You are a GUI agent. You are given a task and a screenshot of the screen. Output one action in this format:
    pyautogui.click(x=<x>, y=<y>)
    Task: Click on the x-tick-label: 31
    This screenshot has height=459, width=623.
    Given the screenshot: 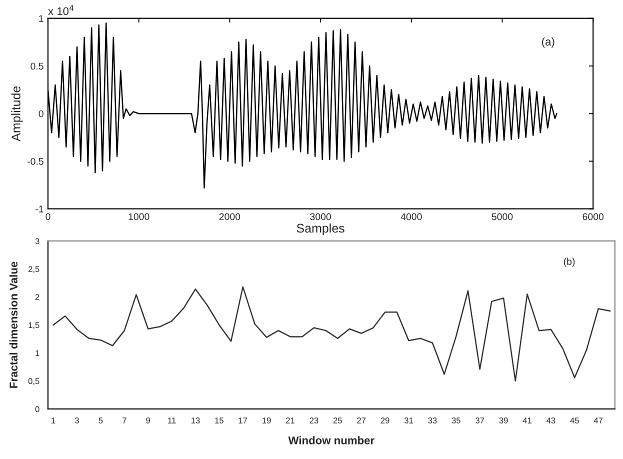 What is the action you would take?
    pyautogui.click(x=408, y=421)
    